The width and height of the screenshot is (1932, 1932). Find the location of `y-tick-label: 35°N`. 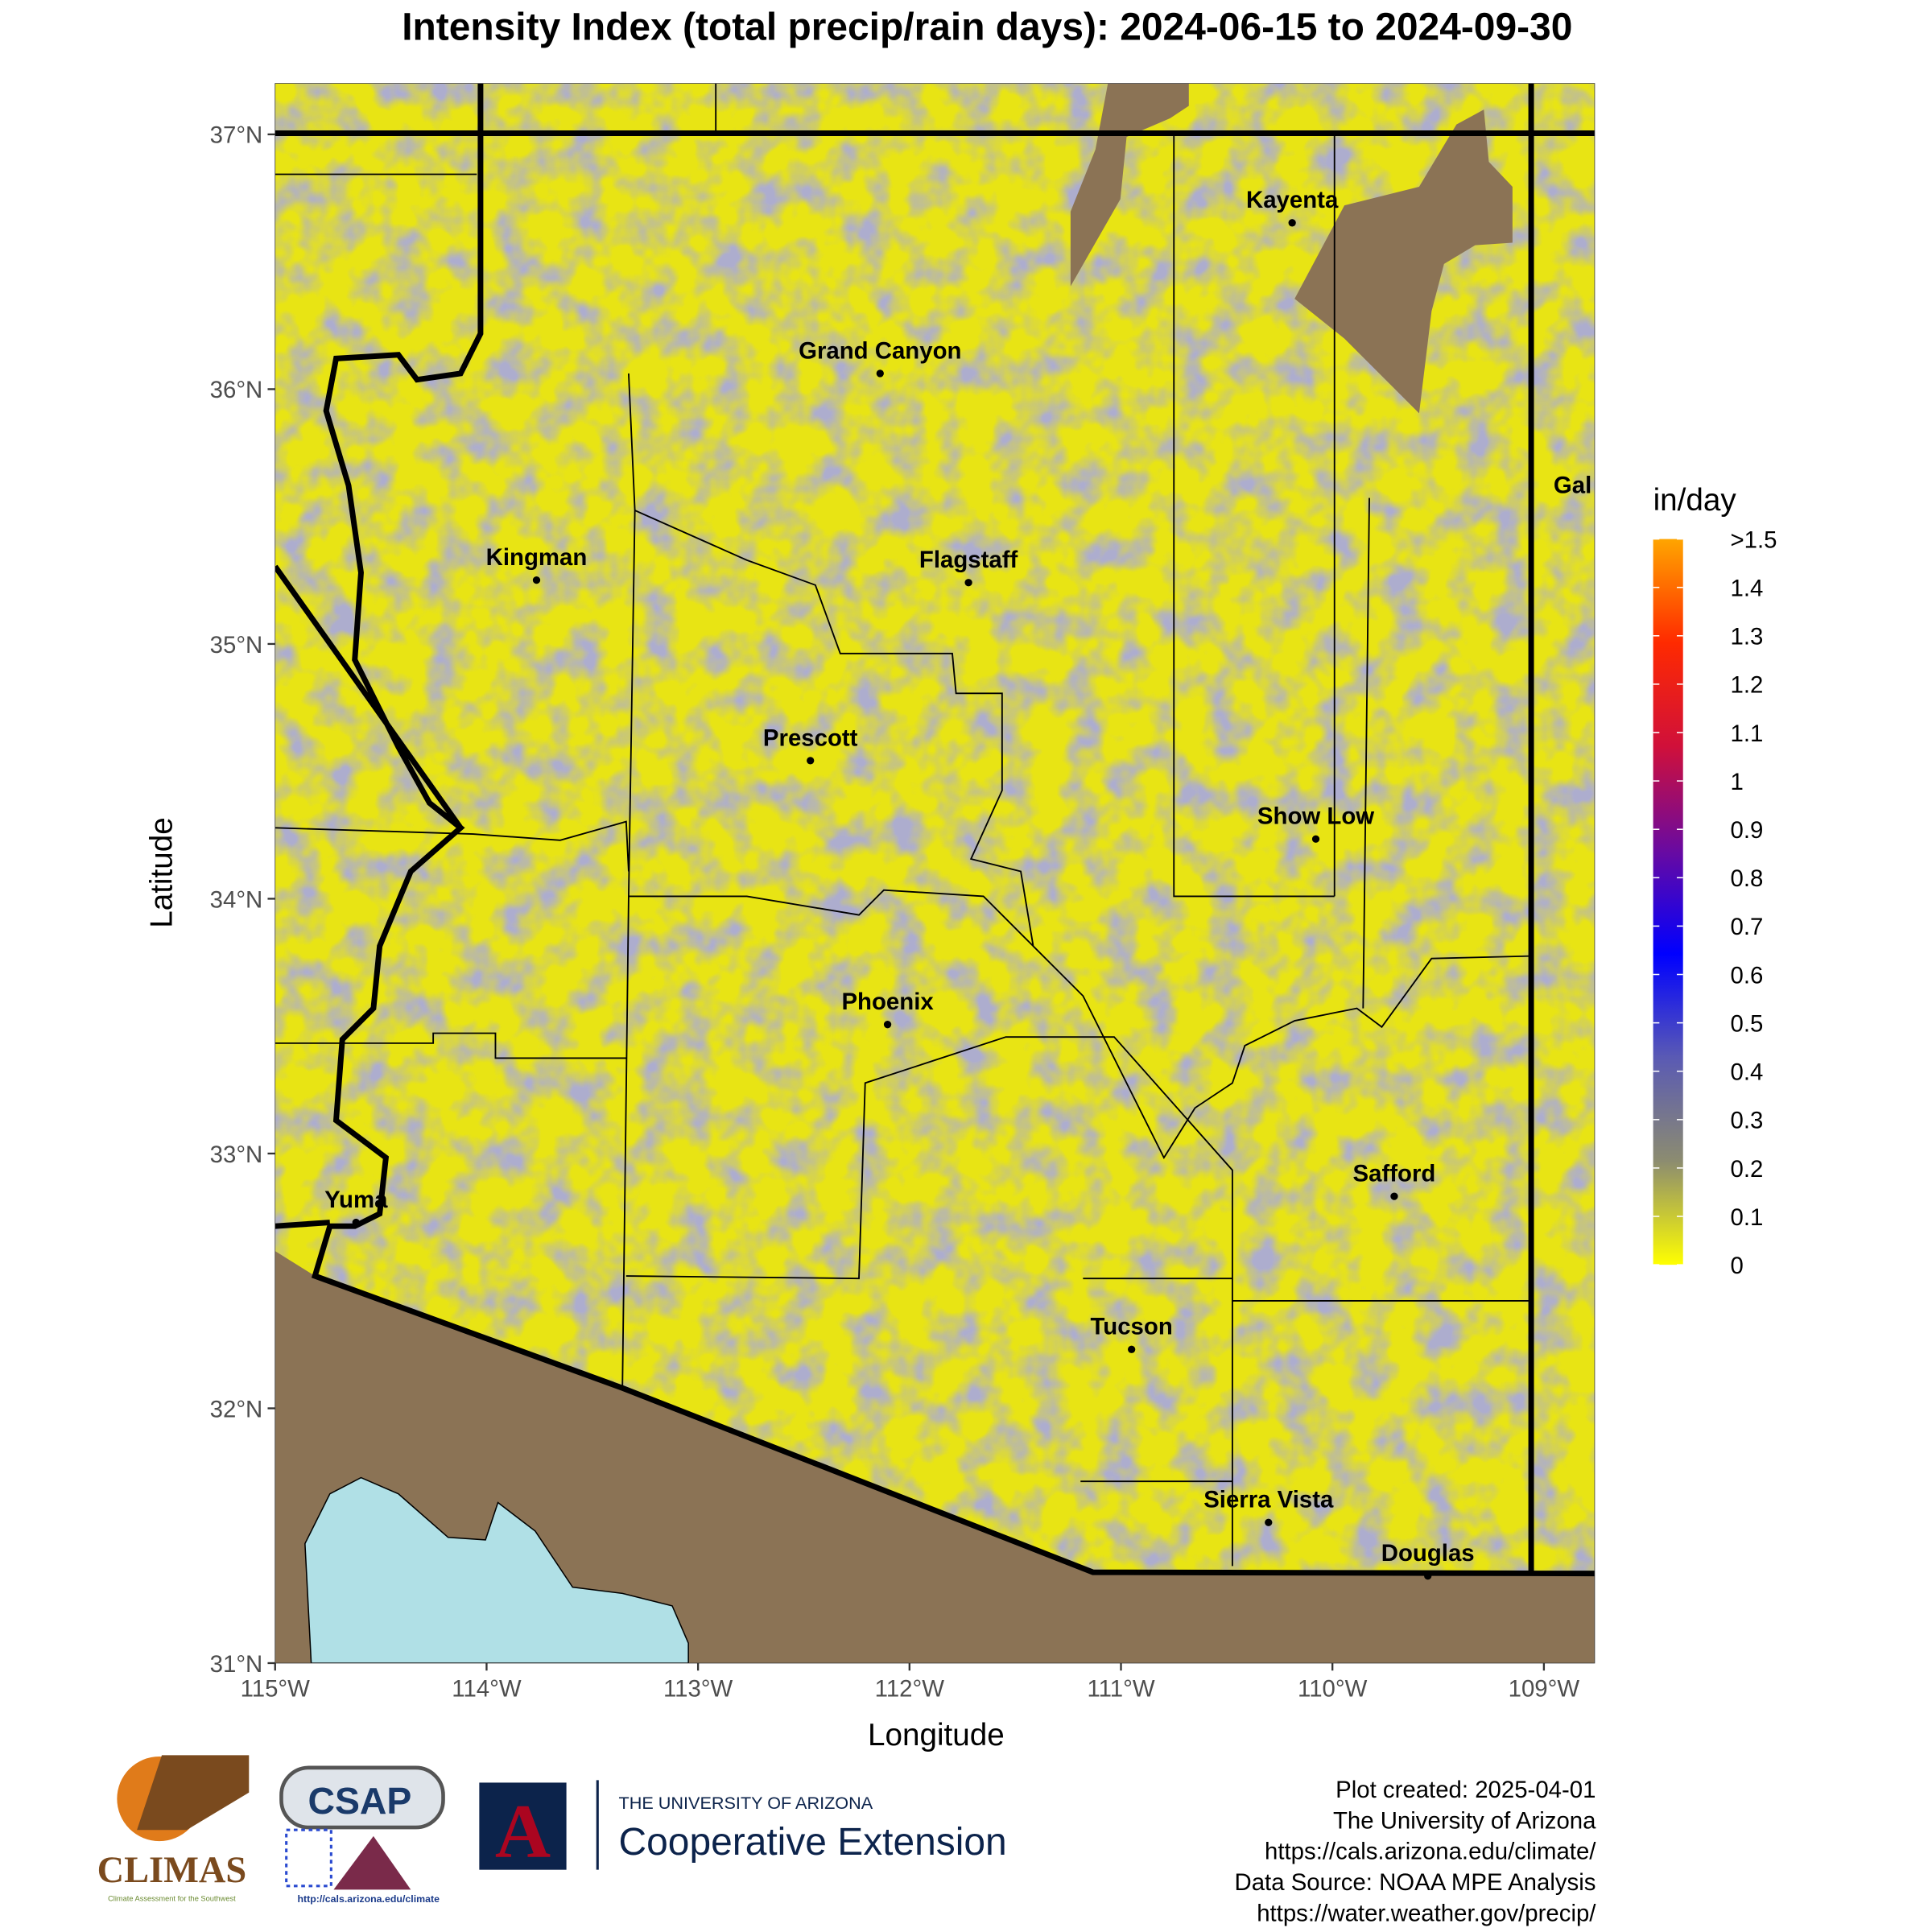

y-tick-label: 35°N is located at coordinates (236, 645).